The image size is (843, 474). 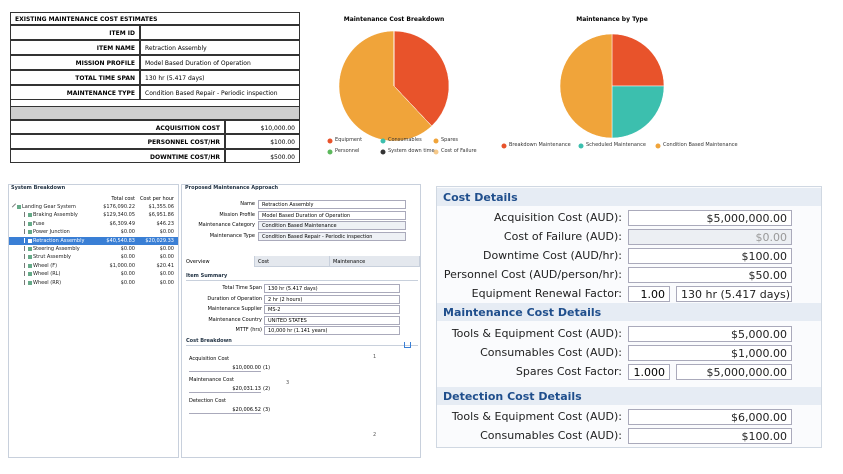 I want to click on panel-title: Proposed Maintenance Approach, so click(x=232, y=188).